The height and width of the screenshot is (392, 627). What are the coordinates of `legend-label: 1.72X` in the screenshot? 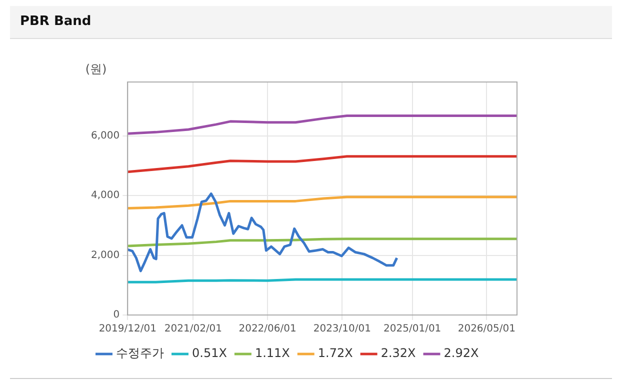 It's located at (335, 353).